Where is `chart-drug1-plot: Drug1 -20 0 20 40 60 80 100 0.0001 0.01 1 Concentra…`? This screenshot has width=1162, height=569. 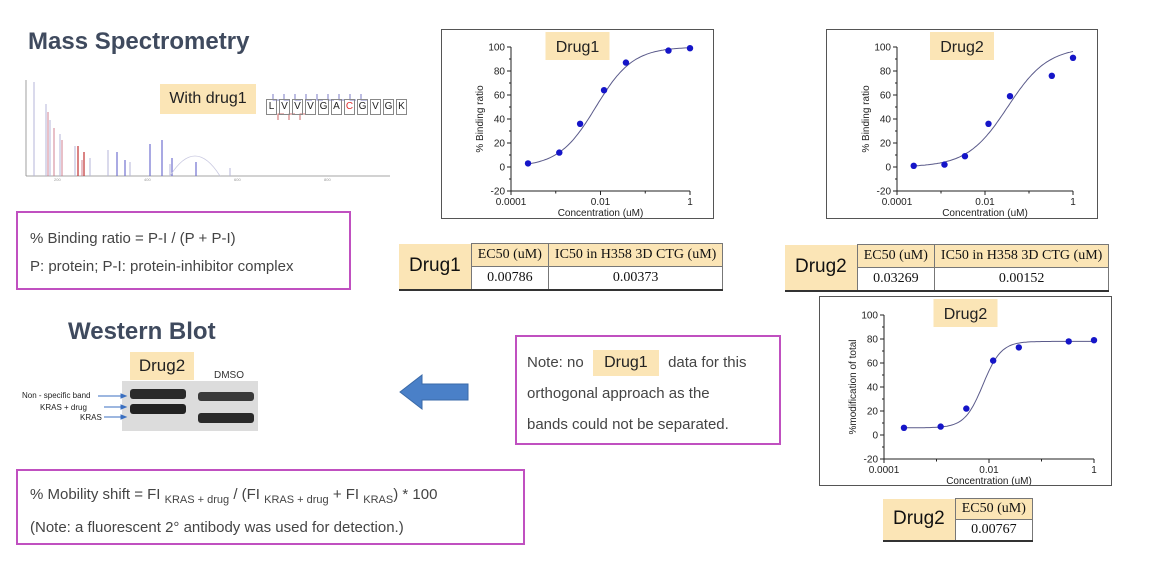
chart-drug1-plot: Drug1 -20 0 20 40 60 80 100 0.0001 0.01 1 Concentra… is located at coordinates (584, 125).